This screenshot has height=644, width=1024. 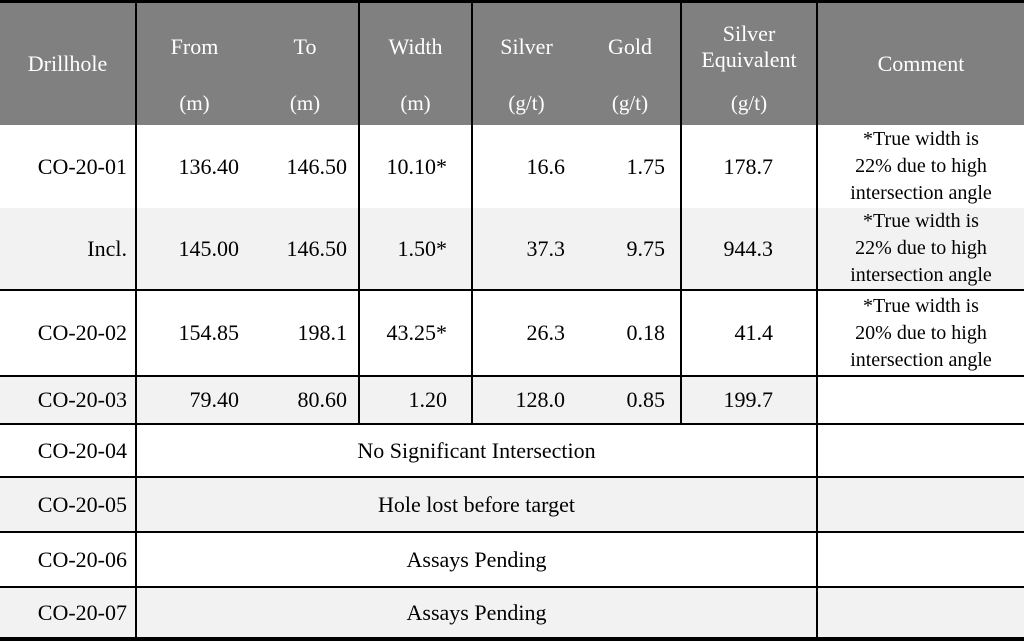 I want to click on table-cell-from: 154.85, so click(x=194, y=334).